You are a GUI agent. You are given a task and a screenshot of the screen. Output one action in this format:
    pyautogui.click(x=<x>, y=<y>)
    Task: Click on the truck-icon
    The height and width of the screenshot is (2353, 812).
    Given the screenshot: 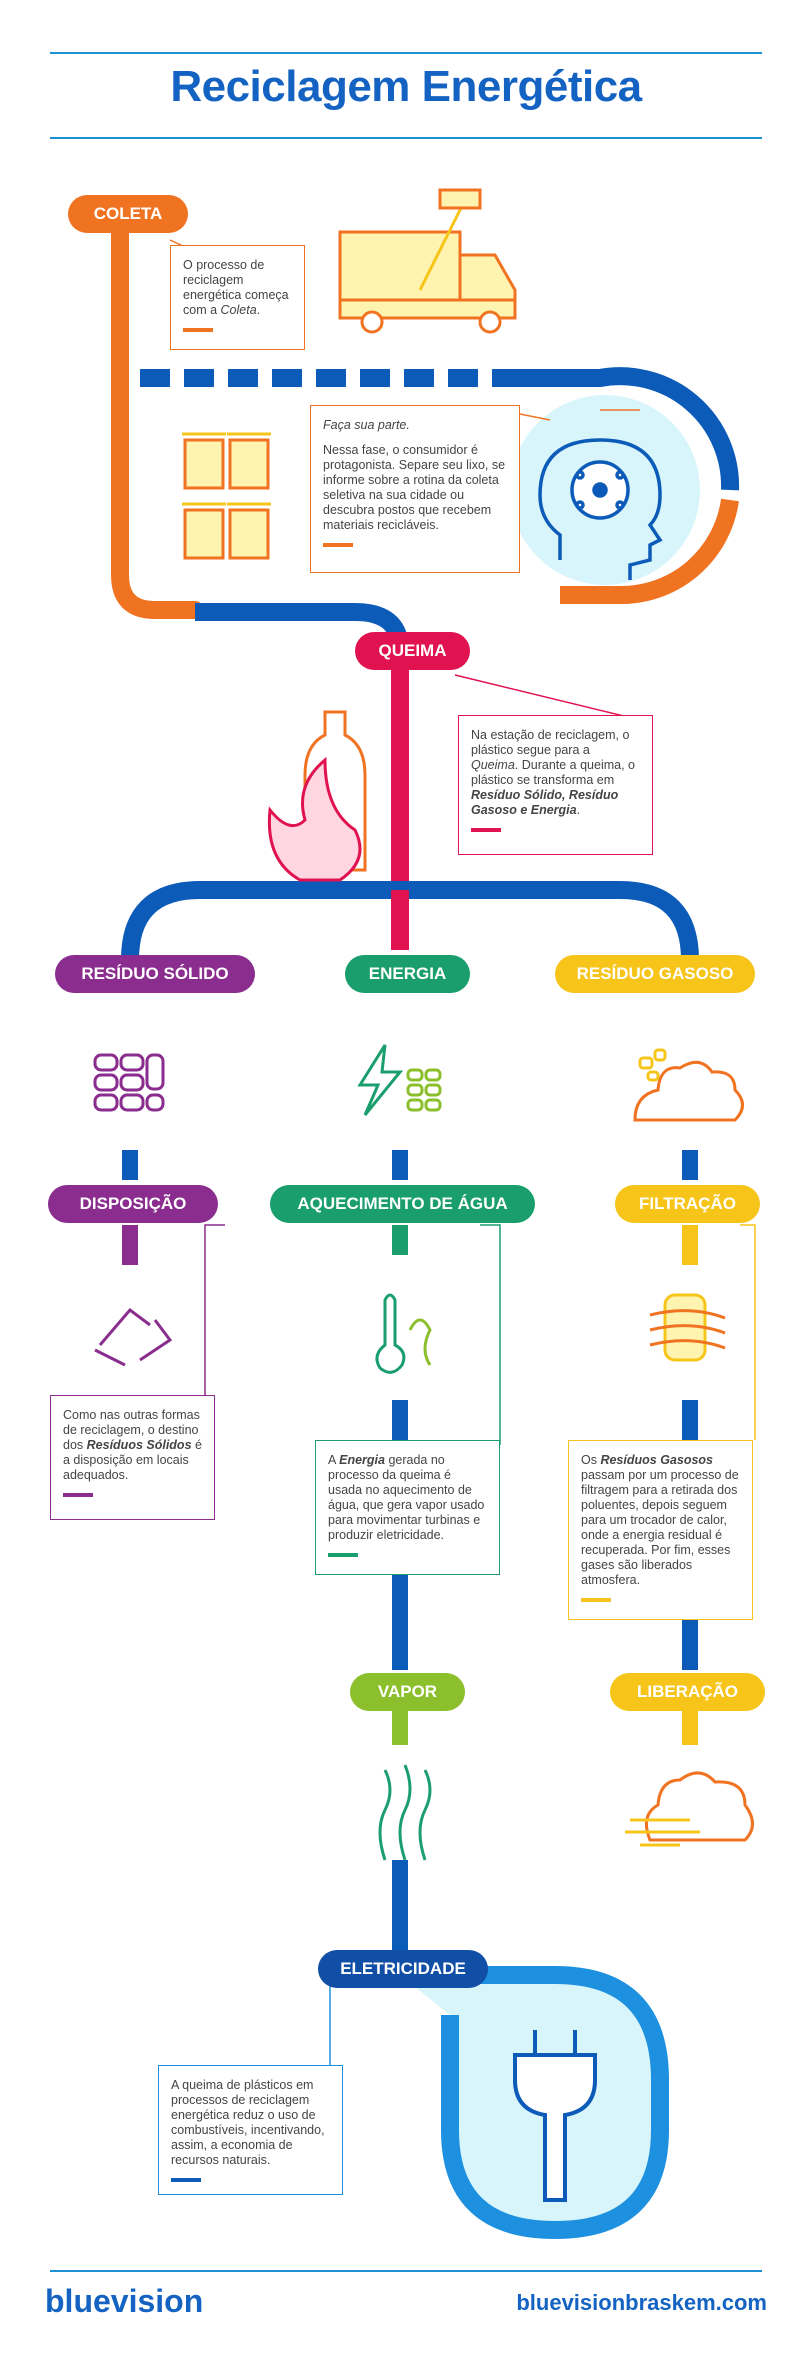 What is the action you would take?
    pyautogui.click(x=427, y=261)
    